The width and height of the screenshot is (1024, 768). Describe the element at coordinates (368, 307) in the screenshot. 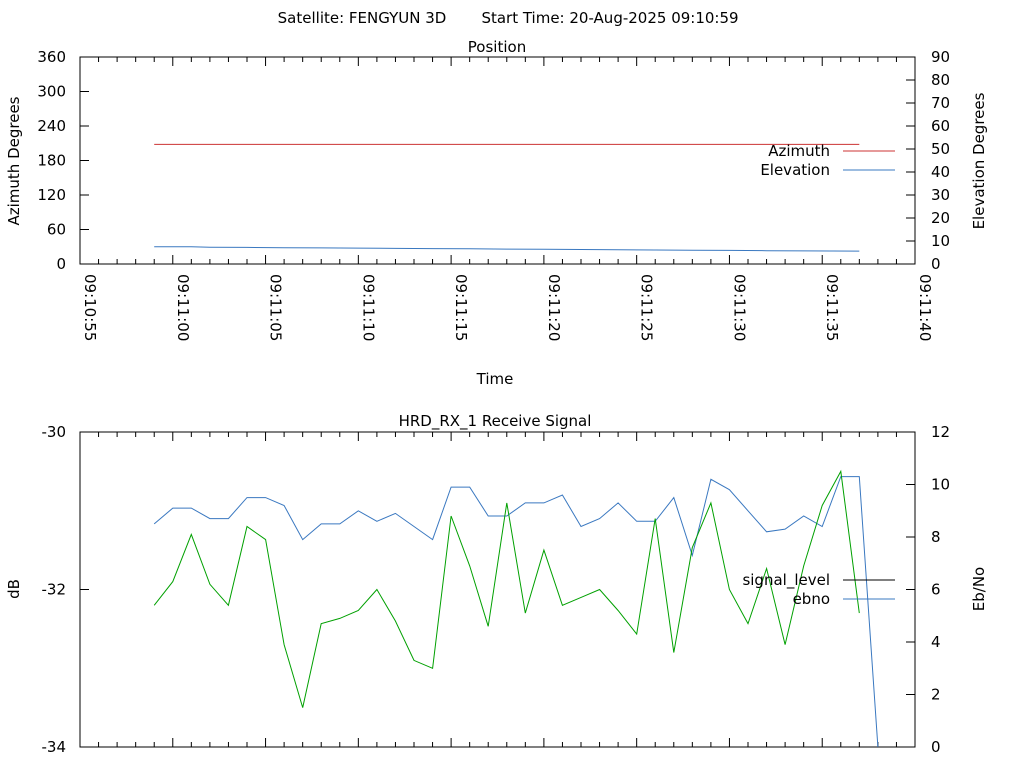

I see `x-tick-label: 09:11:10` at that location.